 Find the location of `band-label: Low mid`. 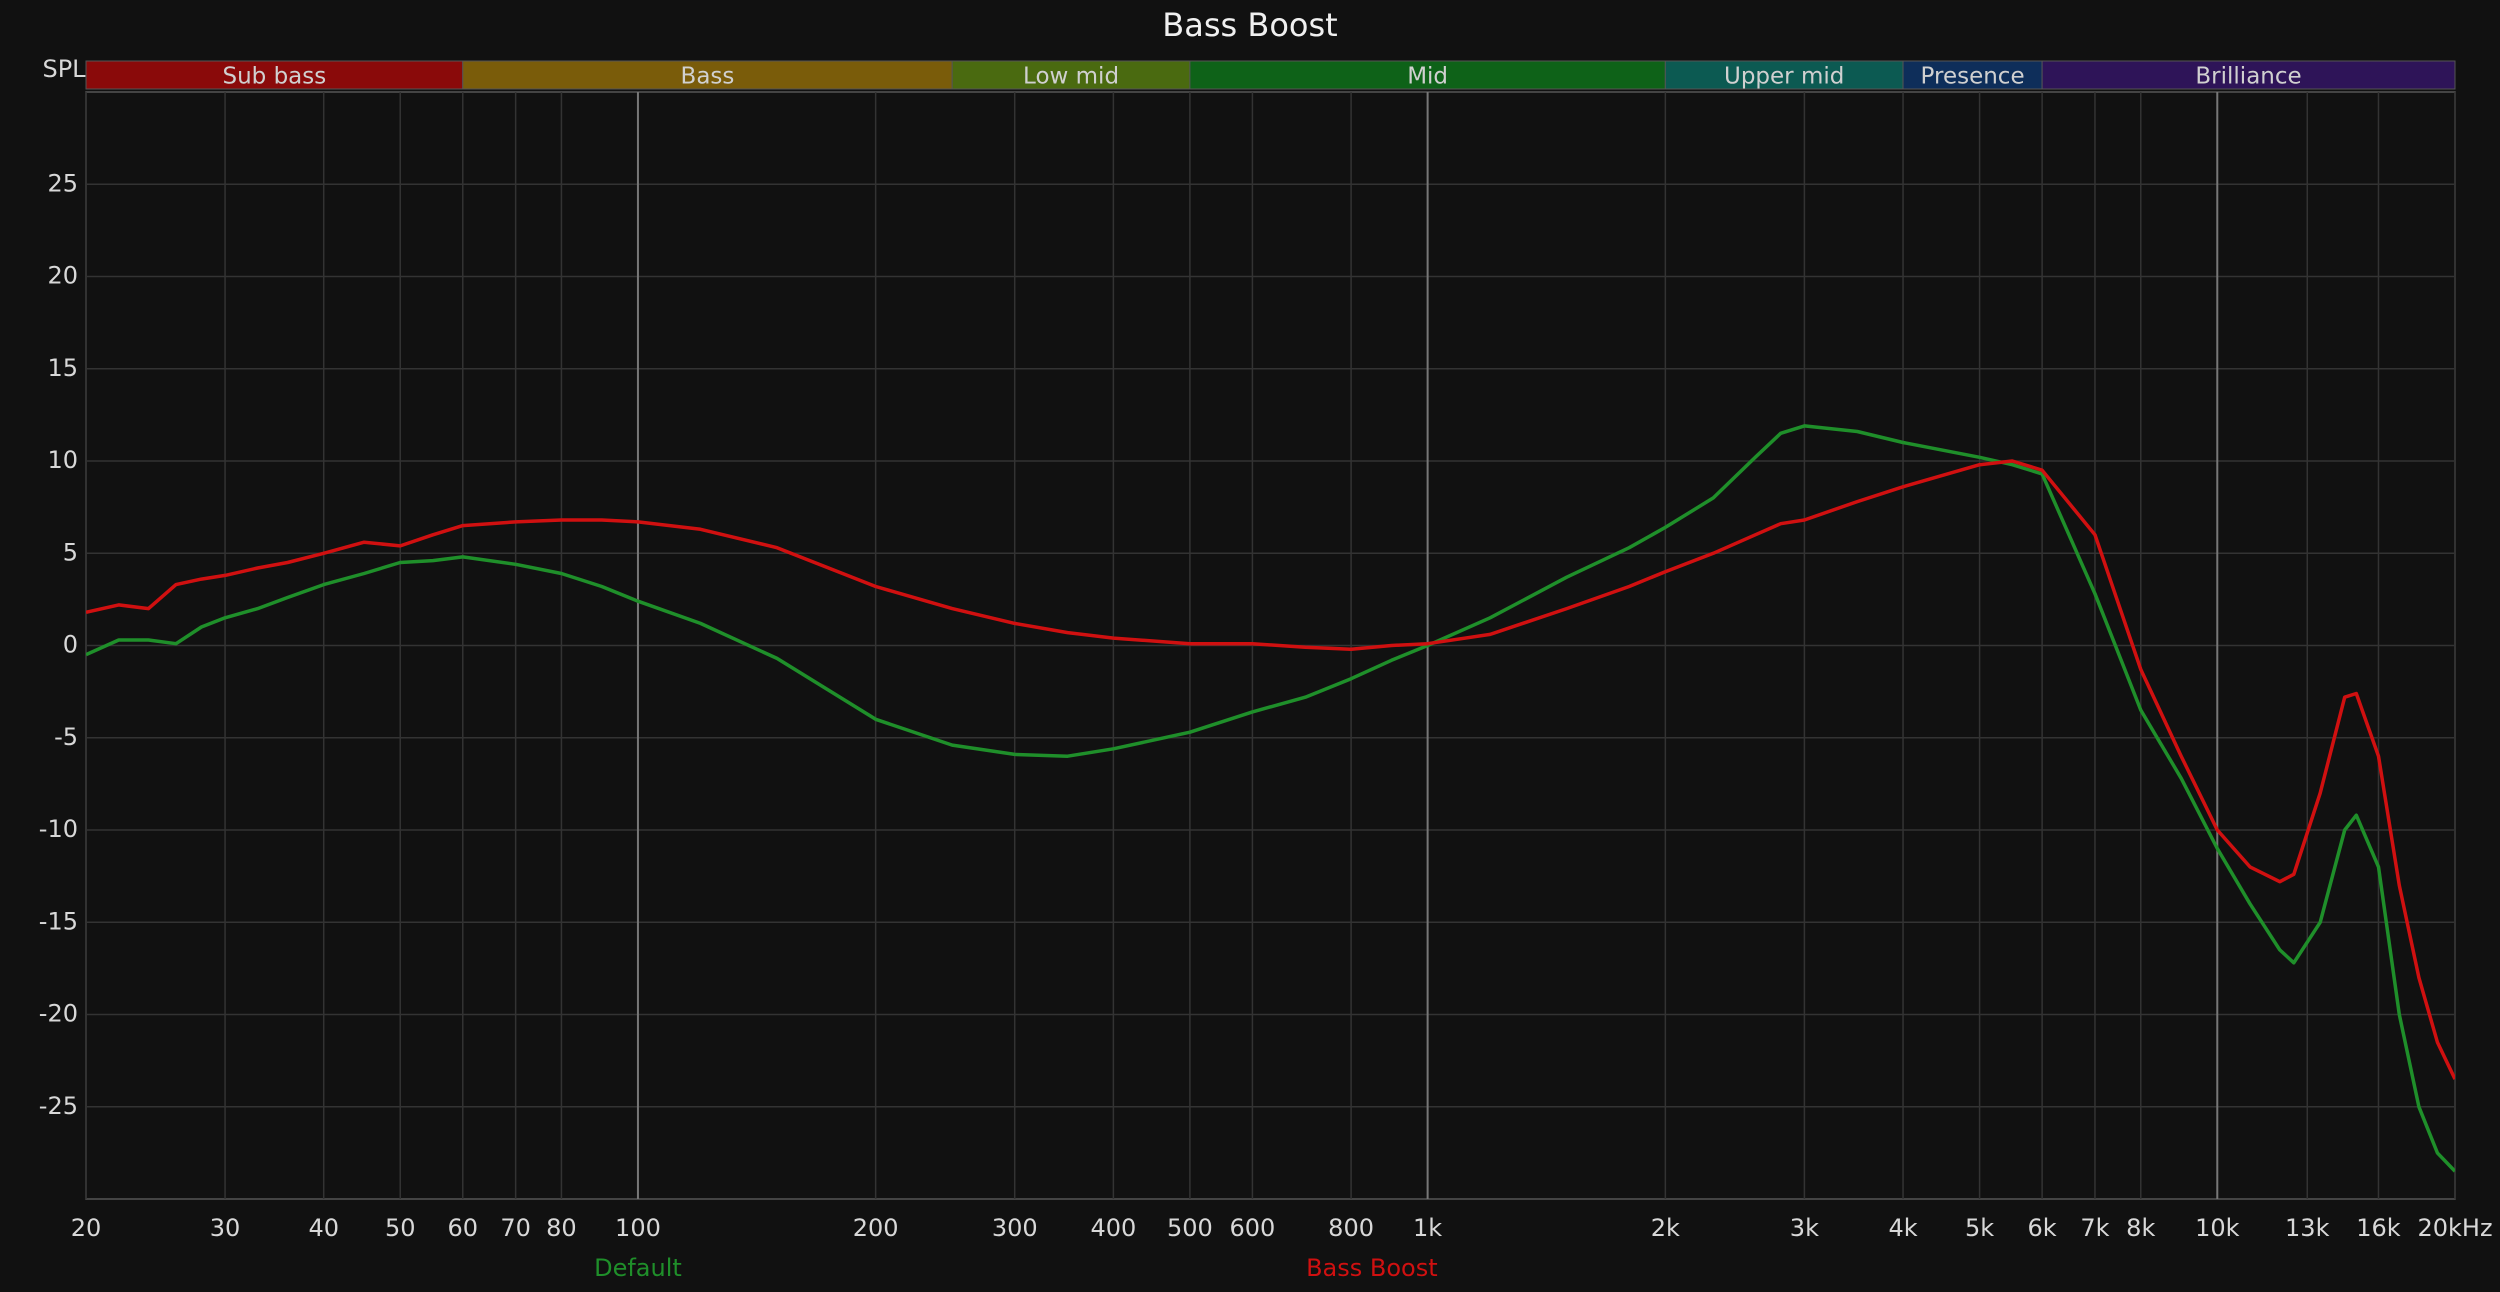

band-label: Low mid is located at coordinates (1071, 77).